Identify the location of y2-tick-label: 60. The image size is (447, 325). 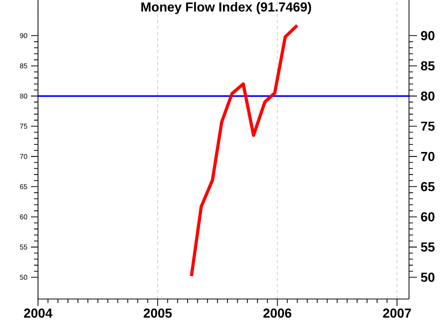
(427, 217).